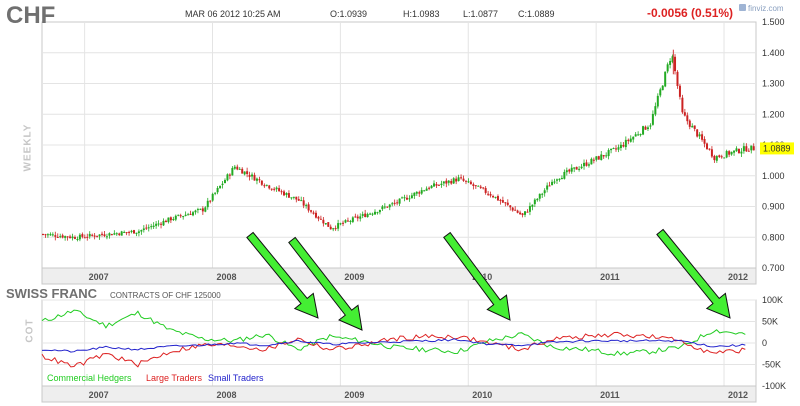 The width and height of the screenshot is (800, 406). Describe the element at coordinates (738, 395) in the screenshot. I see `cot-x-tick-label: 2012` at that location.